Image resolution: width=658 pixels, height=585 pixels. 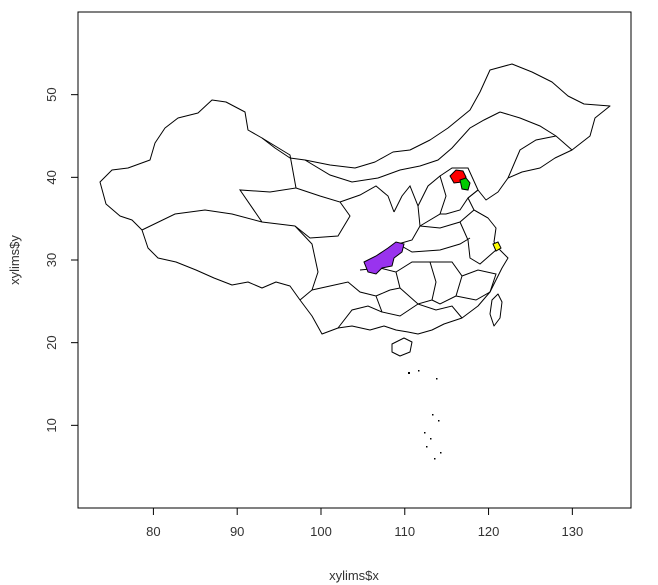 I want to click on x-axis-title: xylims$x, so click(x=354, y=575).